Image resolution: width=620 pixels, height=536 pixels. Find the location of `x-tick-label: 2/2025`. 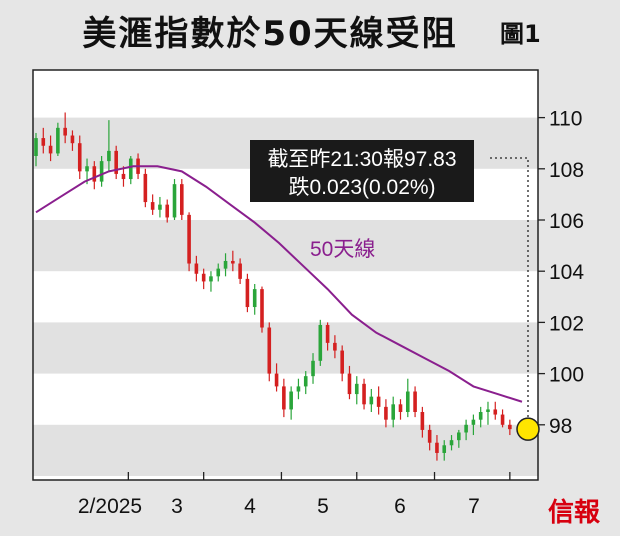

x-tick-label: 2/2025 is located at coordinates (110, 506).